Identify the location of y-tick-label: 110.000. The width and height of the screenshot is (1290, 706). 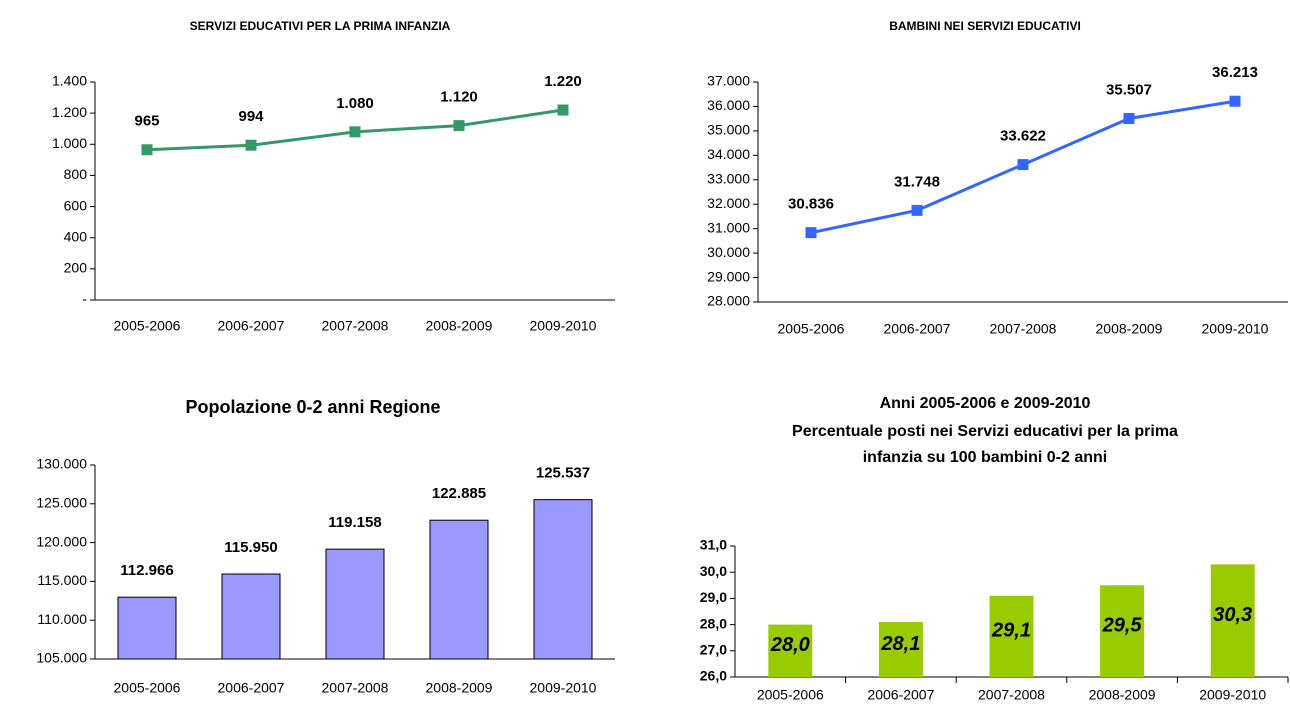
(62, 619).